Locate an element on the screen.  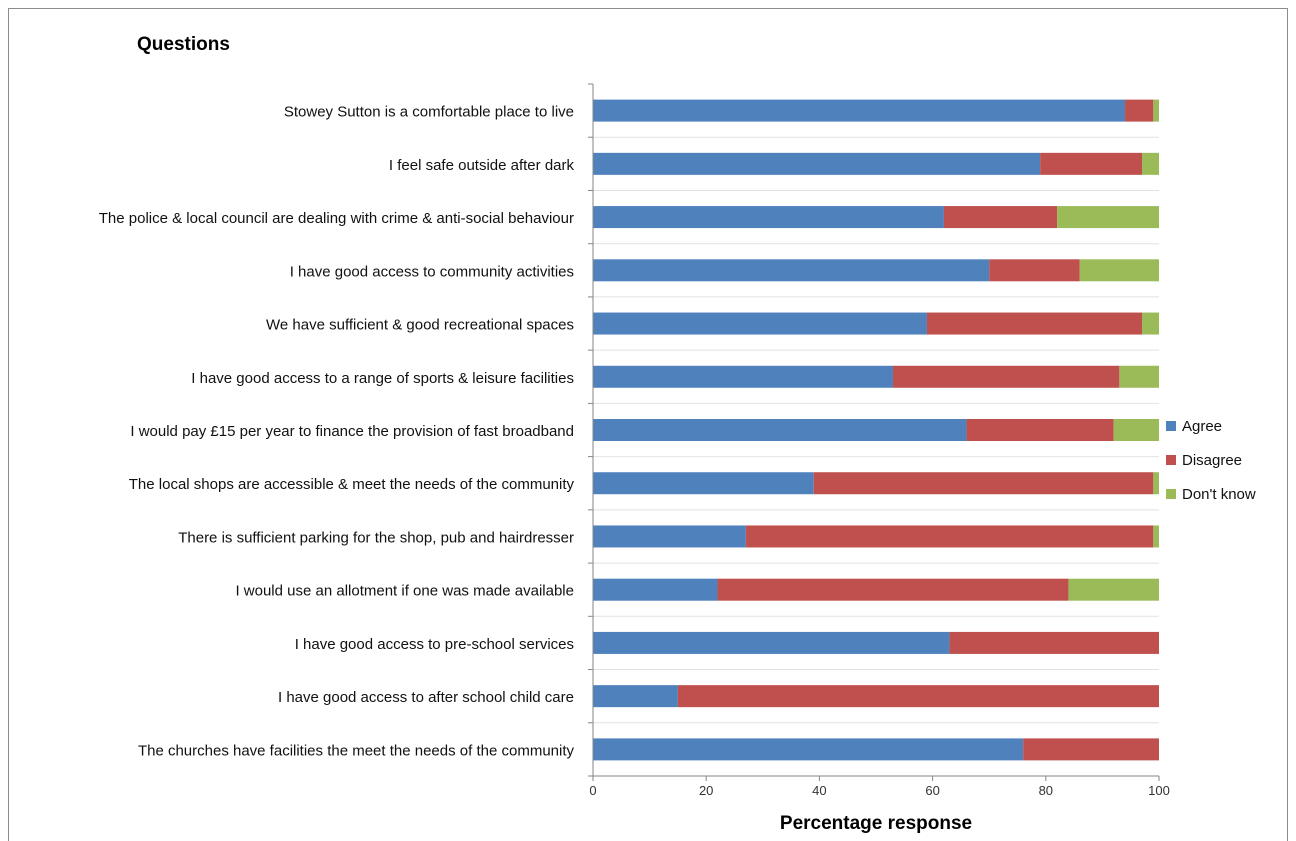
legend-item: Don't know is located at coordinates (1211, 494).